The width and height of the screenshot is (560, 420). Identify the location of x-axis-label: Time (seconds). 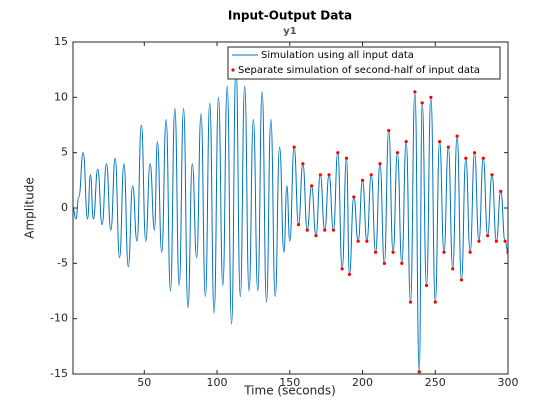
(289, 391).